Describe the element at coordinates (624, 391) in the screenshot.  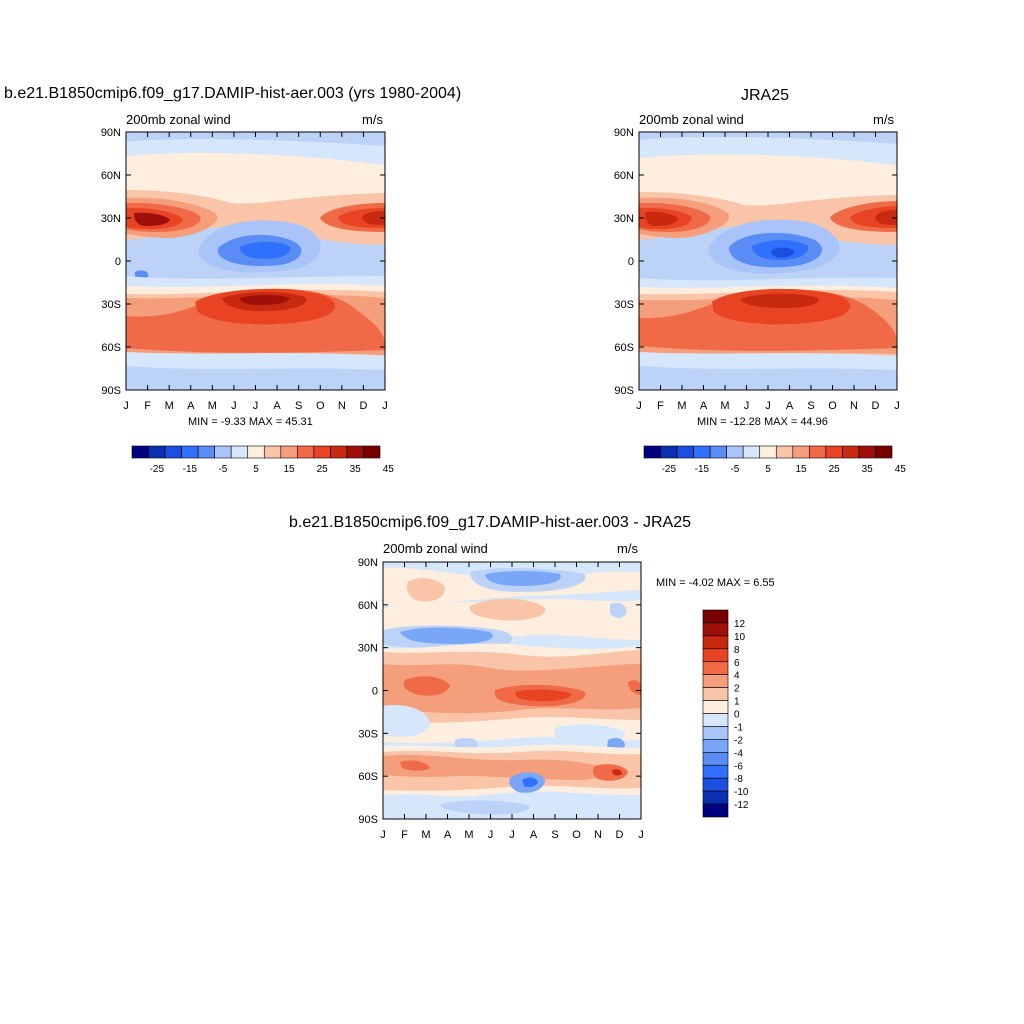
I see `panel2-y-tick-label: 90S` at that location.